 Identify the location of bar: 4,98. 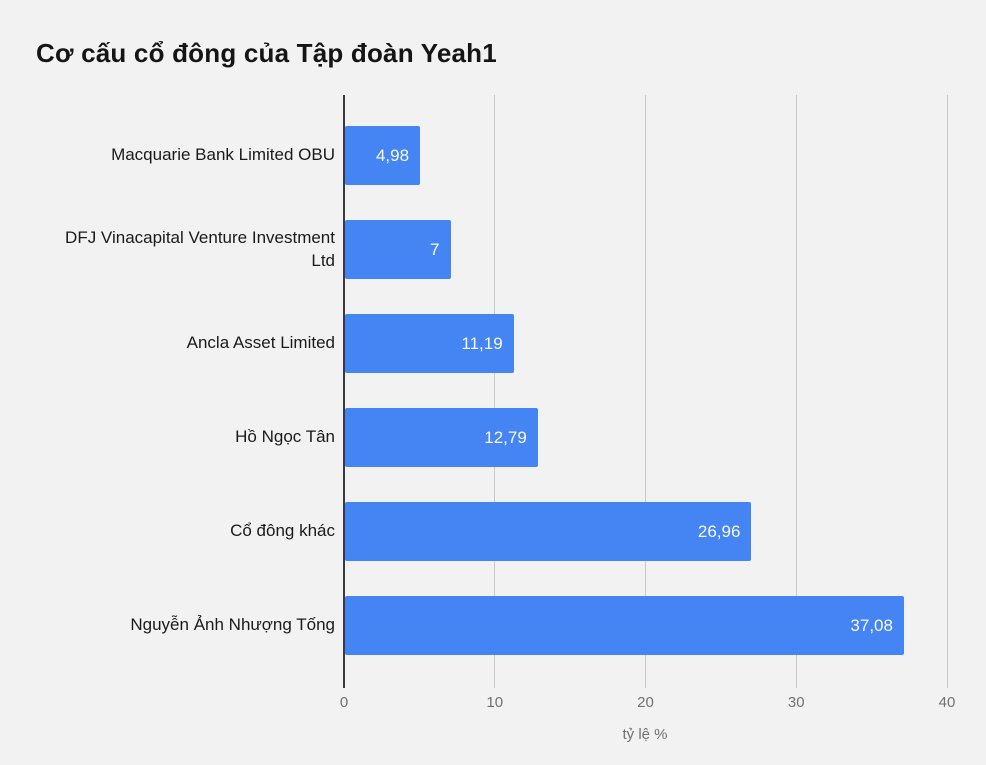
(383, 155).